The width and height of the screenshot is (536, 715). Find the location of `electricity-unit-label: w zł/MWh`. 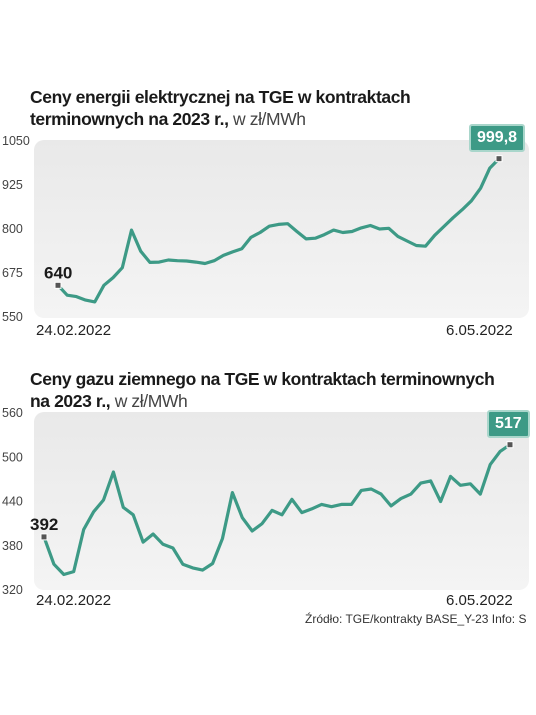

electricity-unit-label: w zł/MWh is located at coordinates (269, 119).